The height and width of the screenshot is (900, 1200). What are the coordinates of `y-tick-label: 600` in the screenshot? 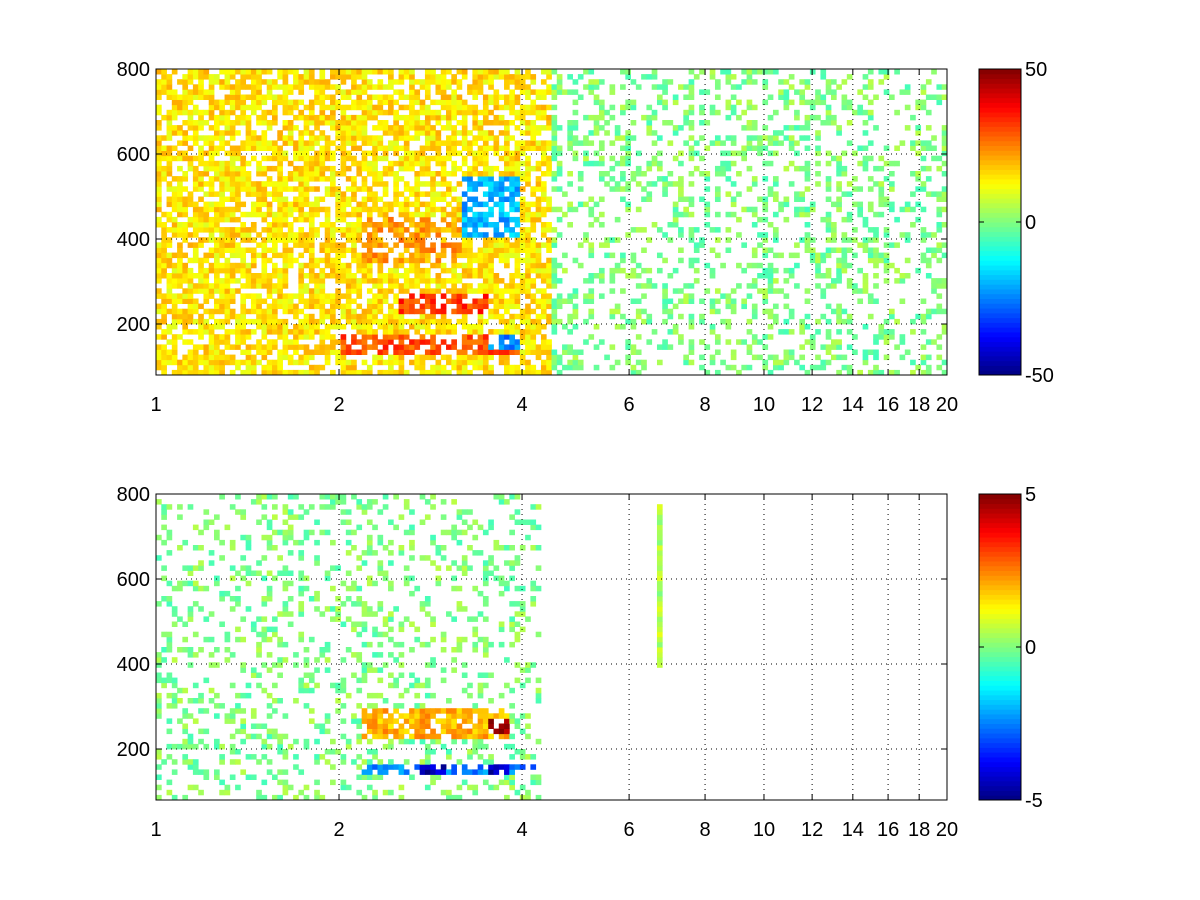 It's located at (133, 155).